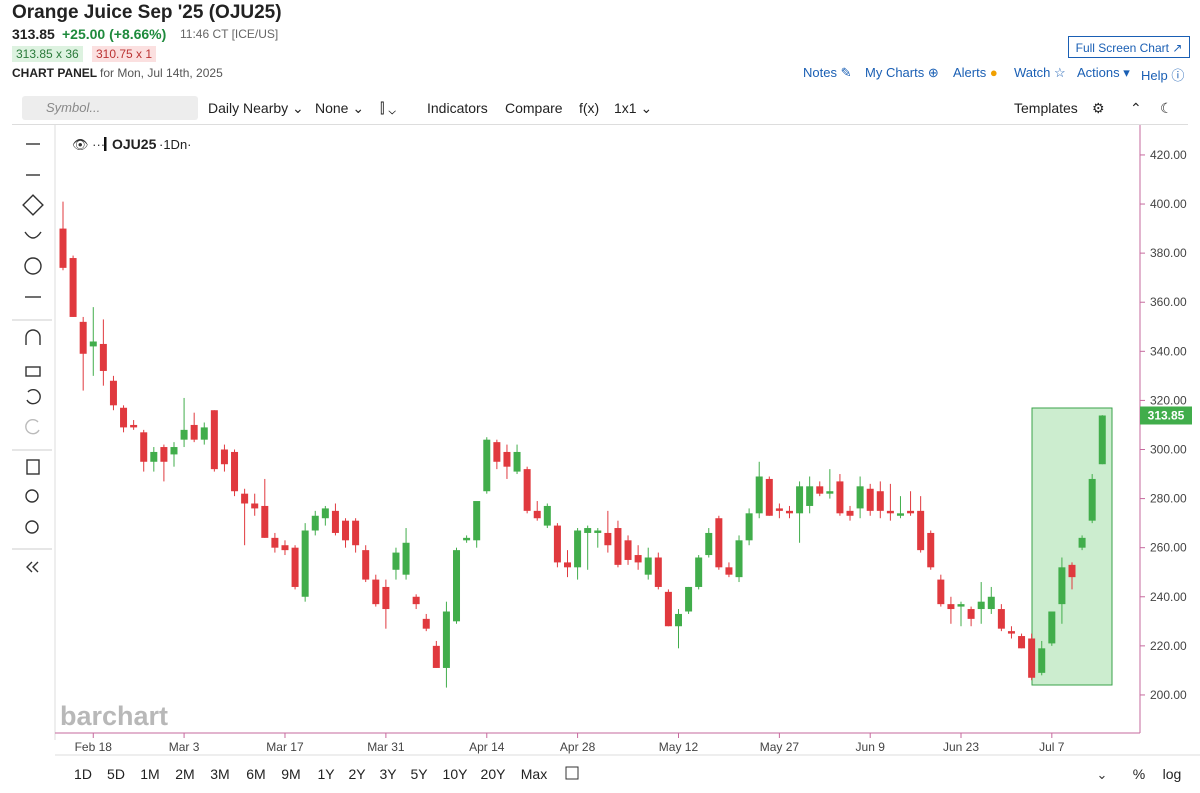 Image resolution: width=1200 pixels, height=793 pixels. Describe the element at coordinates (993, 72) in the screenshot. I see `alert-icon: ●` at that location.